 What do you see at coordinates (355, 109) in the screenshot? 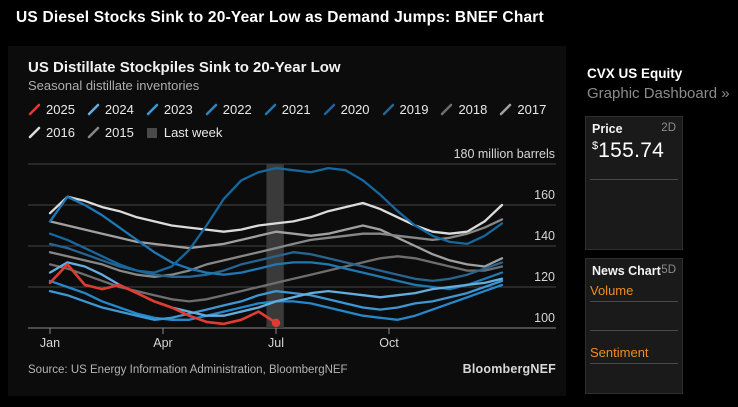
I see `legend-label: 2020` at bounding box center [355, 109].